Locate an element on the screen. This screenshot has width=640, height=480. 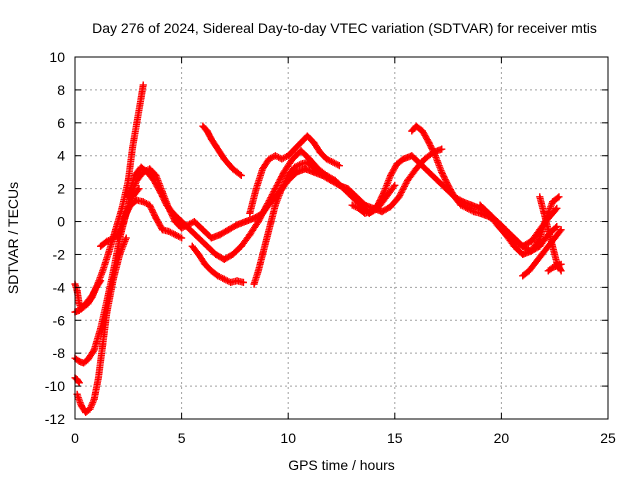
y-tick-label: 4 is located at coordinates (61, 156).